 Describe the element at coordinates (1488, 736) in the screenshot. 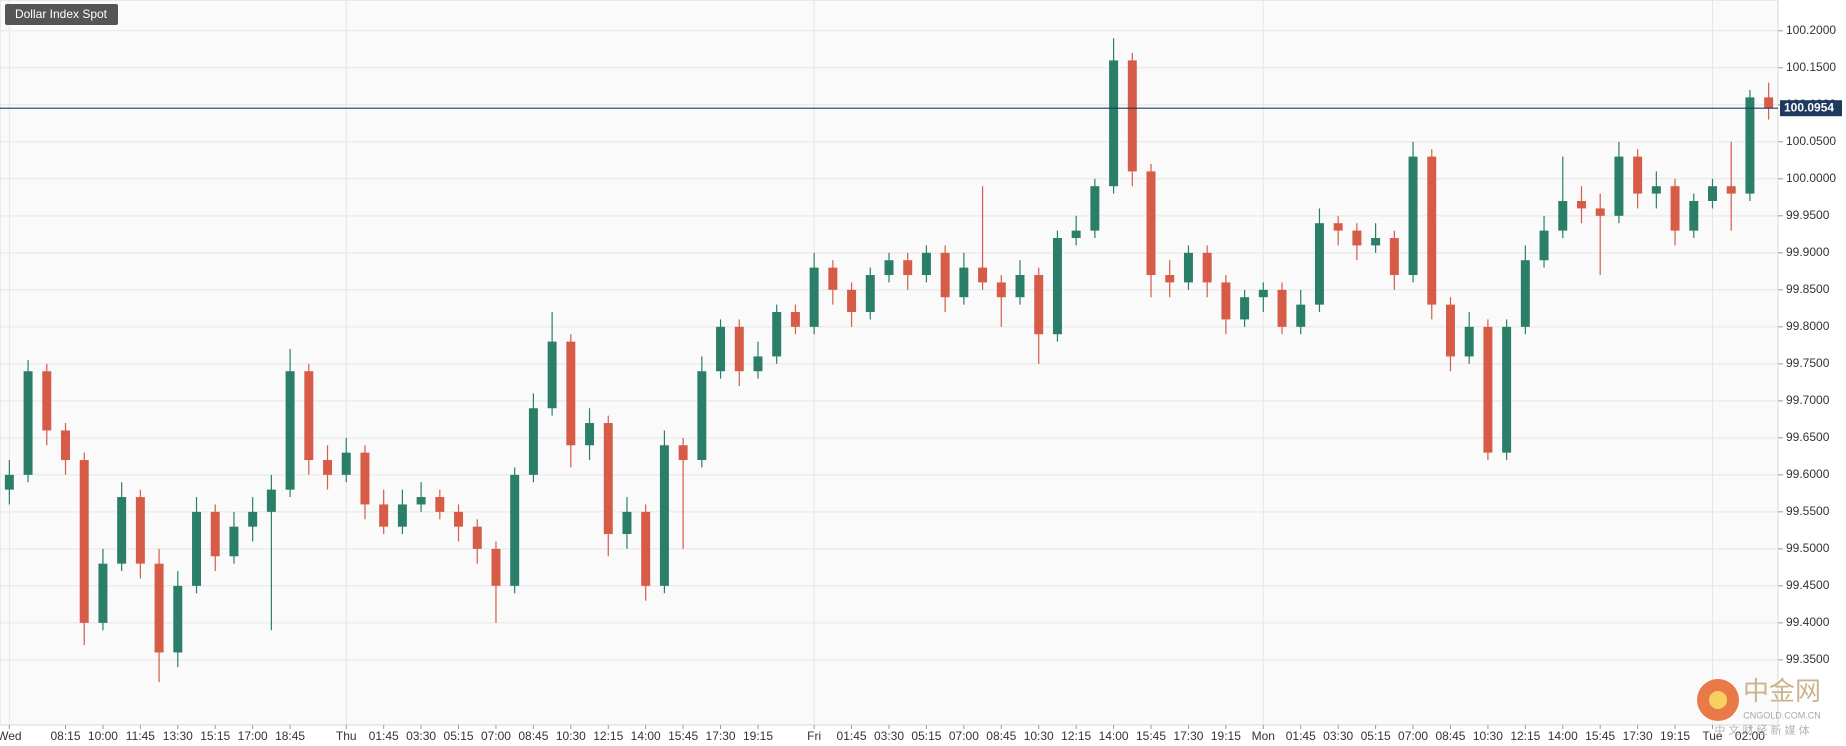

I see `x-tick-label: 10:30` at that location.